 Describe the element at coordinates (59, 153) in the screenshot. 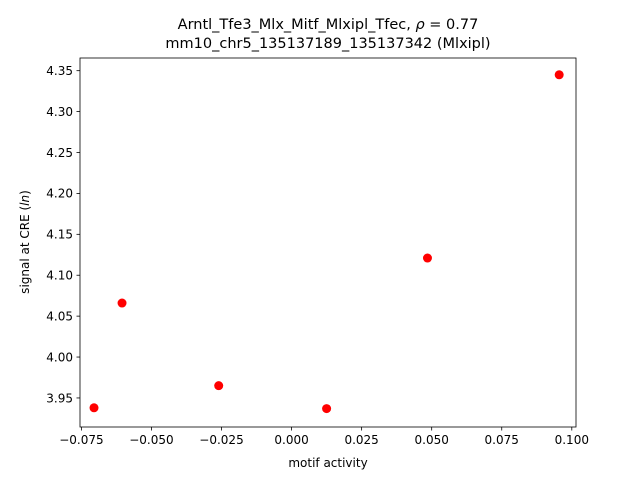

I see `y-tick-label: 4.25` at that location.